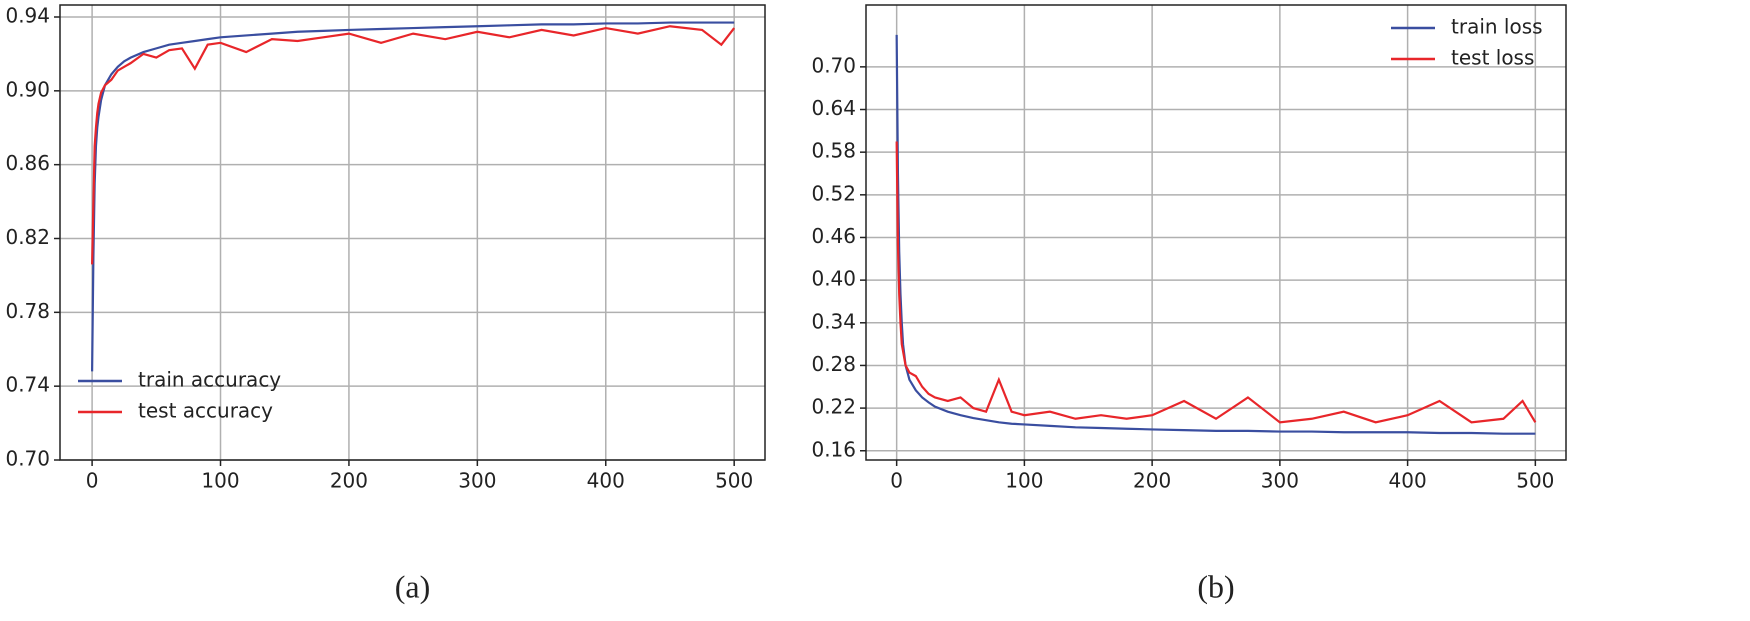 The width and height of the screenshot is (1750, 621). I want to click on legend-label: train accuracy, so click(209, 380).